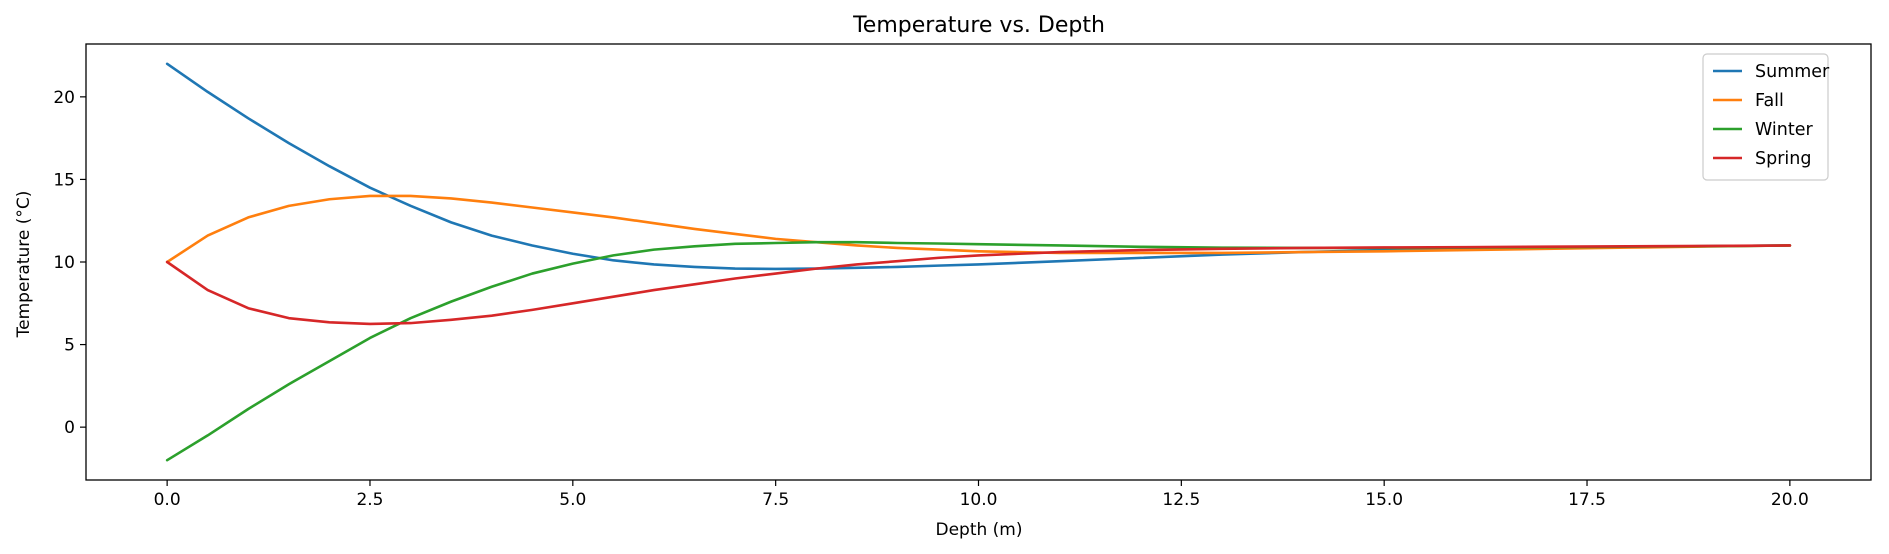  Describe the element at coordinates (978, 285) in the screenshot. I see `series-line-spring` at that location.